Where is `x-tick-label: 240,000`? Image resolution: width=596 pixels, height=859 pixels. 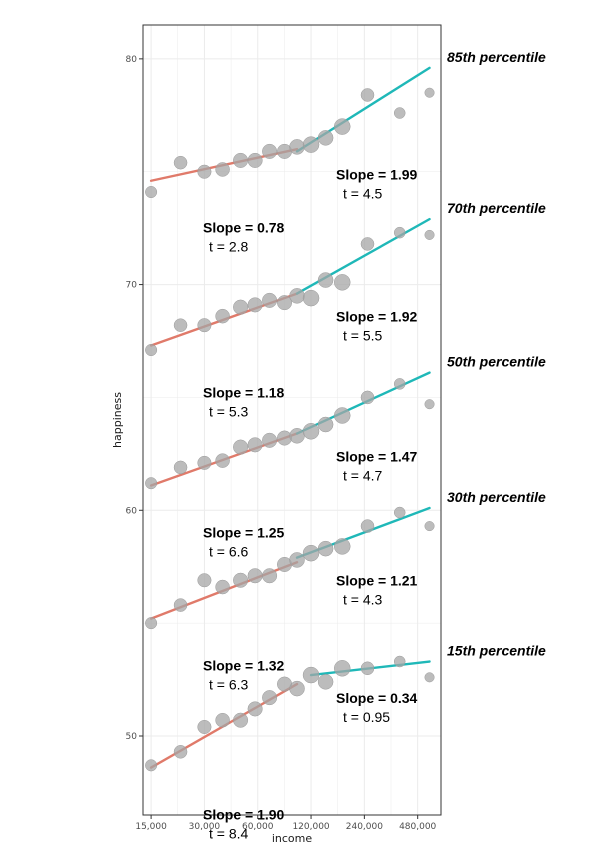 x-tick-label: 240,000 is located at coordinates (364, 827).